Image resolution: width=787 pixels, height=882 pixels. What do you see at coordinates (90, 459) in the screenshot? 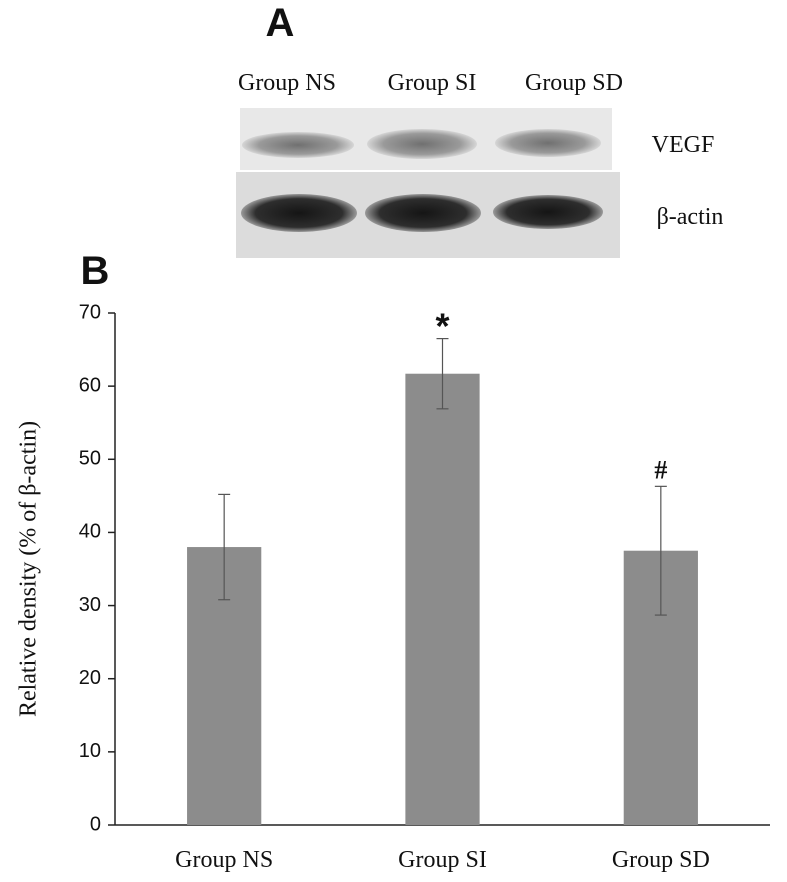
I see `y-tick-label: 50` at bounding box center [90, 459].